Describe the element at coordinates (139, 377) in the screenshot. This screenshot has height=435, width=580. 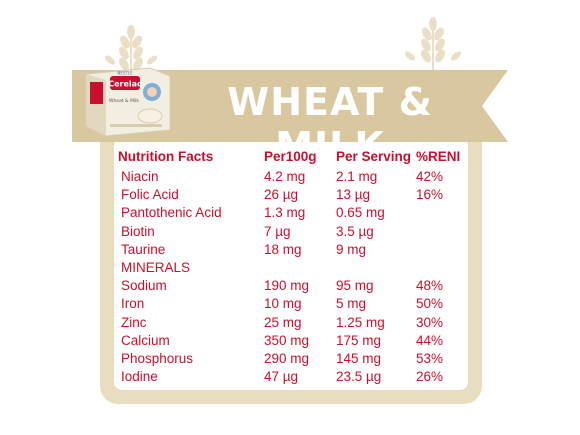
I see `nutrient-name: Iodine` at that location.